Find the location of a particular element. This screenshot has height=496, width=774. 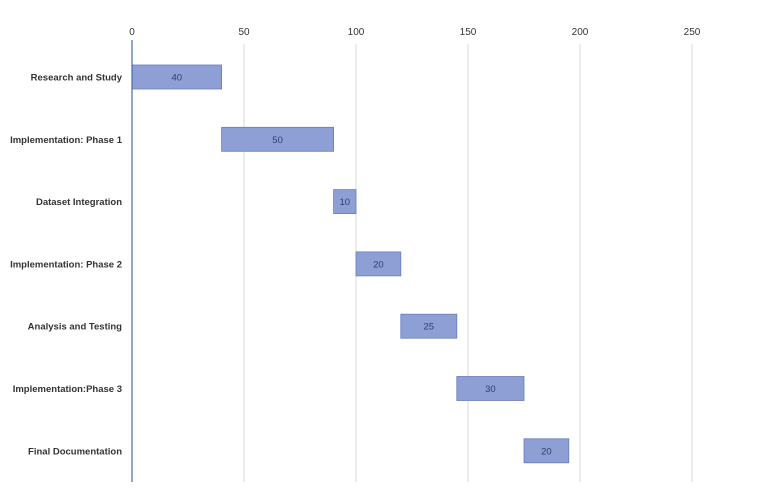

bar-data-label: 50 is located at coordinates (277, 140).